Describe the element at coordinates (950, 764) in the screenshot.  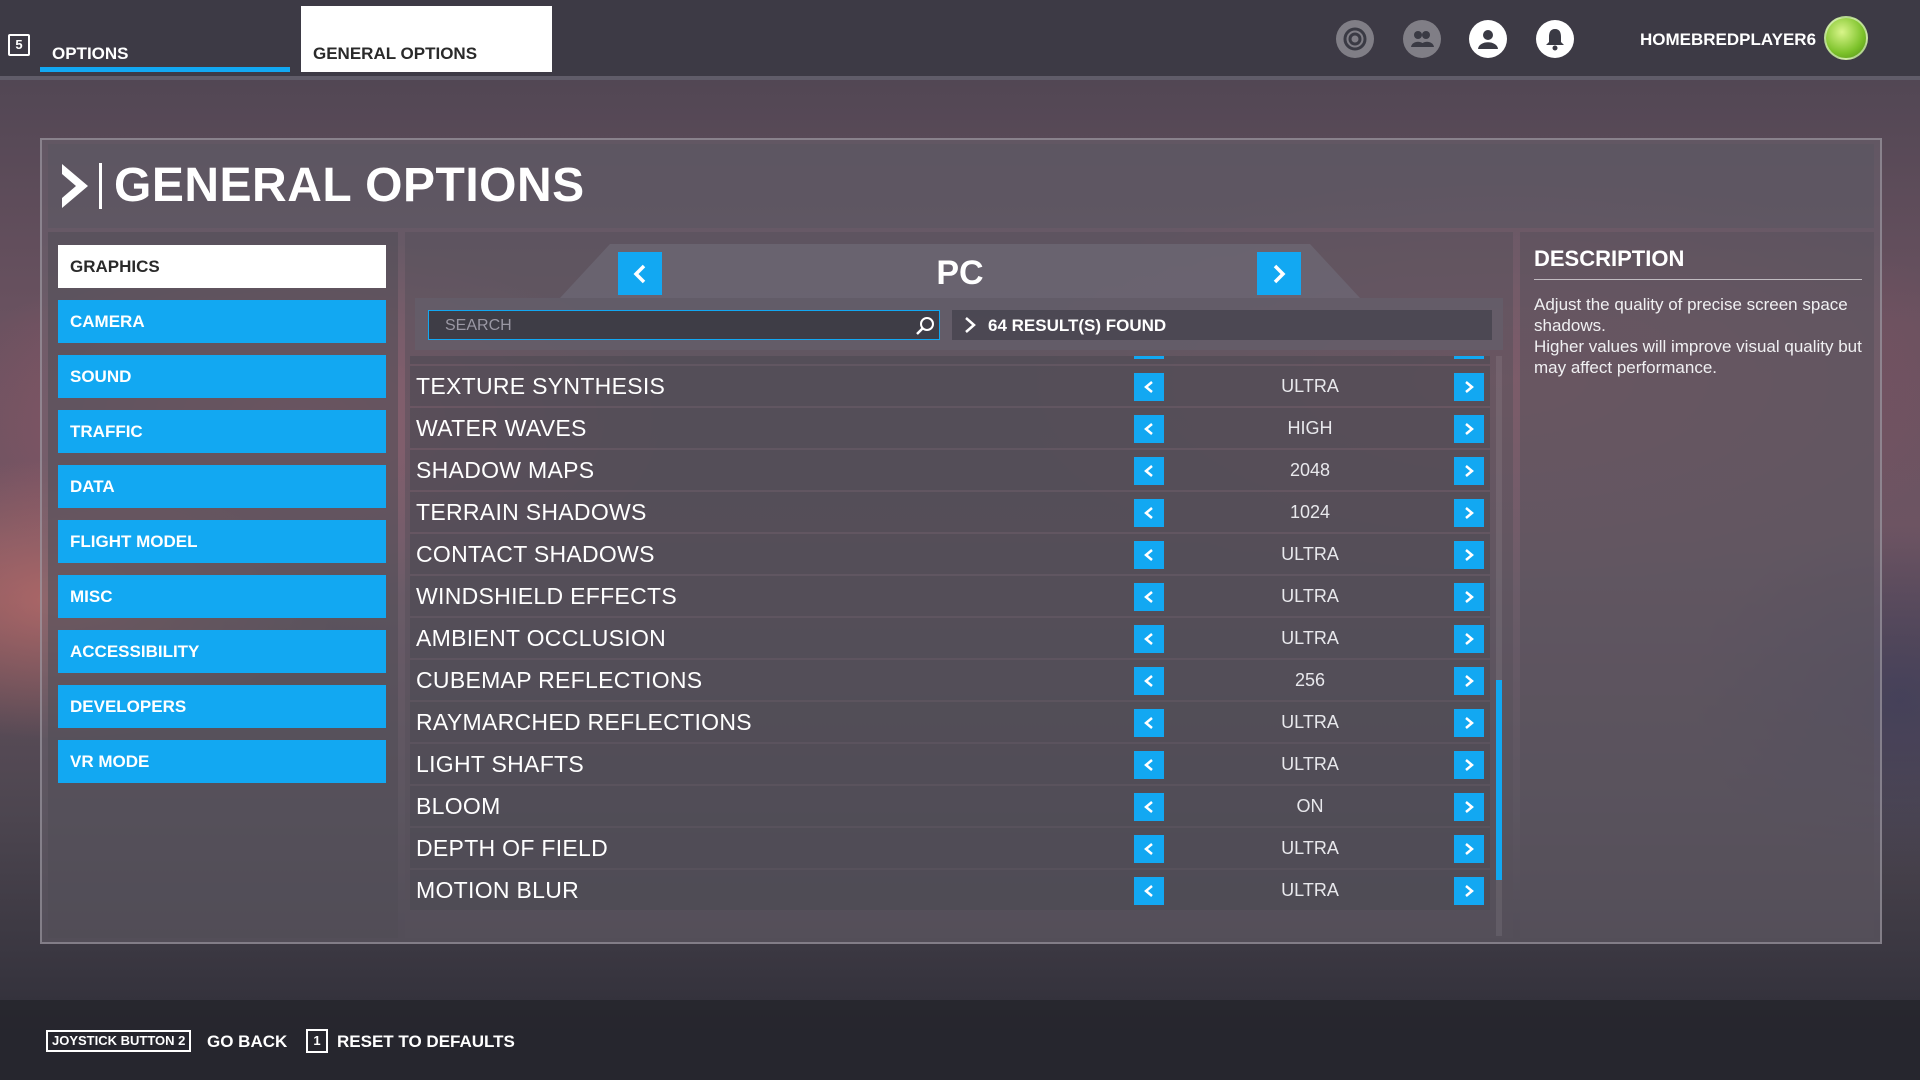
I see `setting-row: LIGHT SHAFTS ULTRA` at that location.